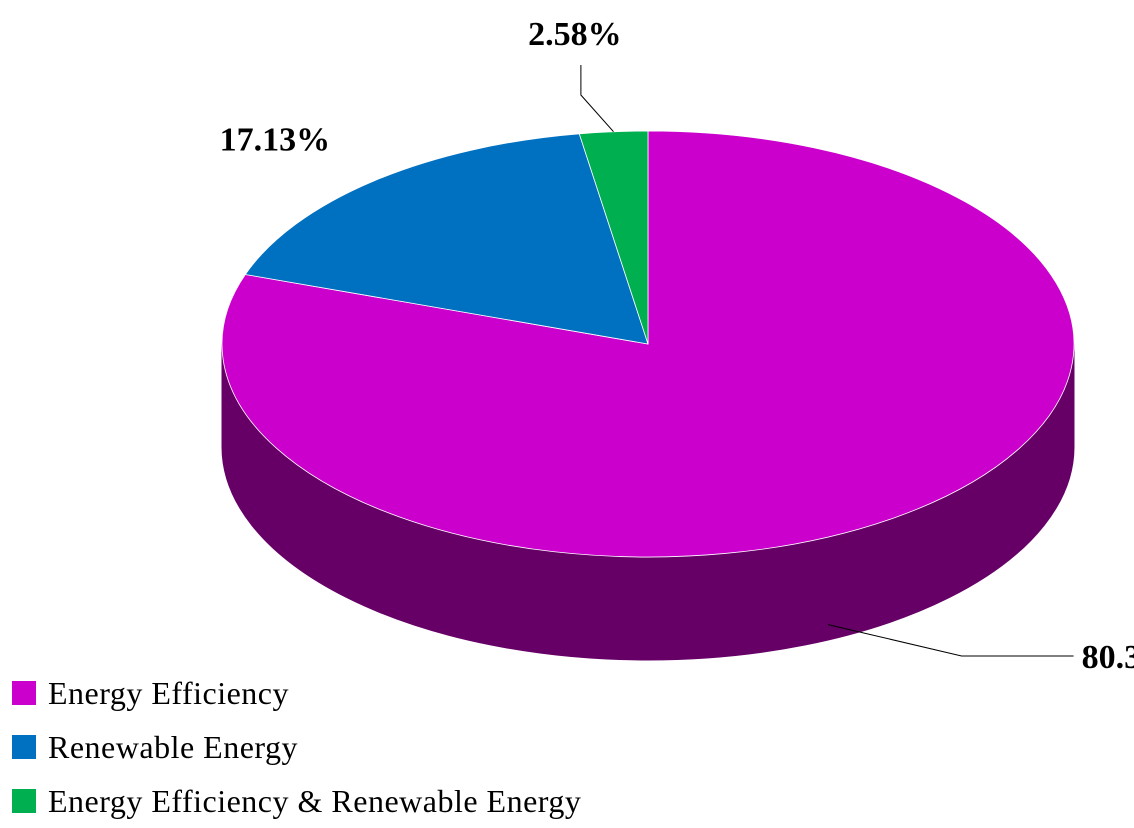 This screenshot has width=1134, height=828. Describe the element at coordinates (24, 801) in the screenshot. I see `legend-swatch-both` at that location.